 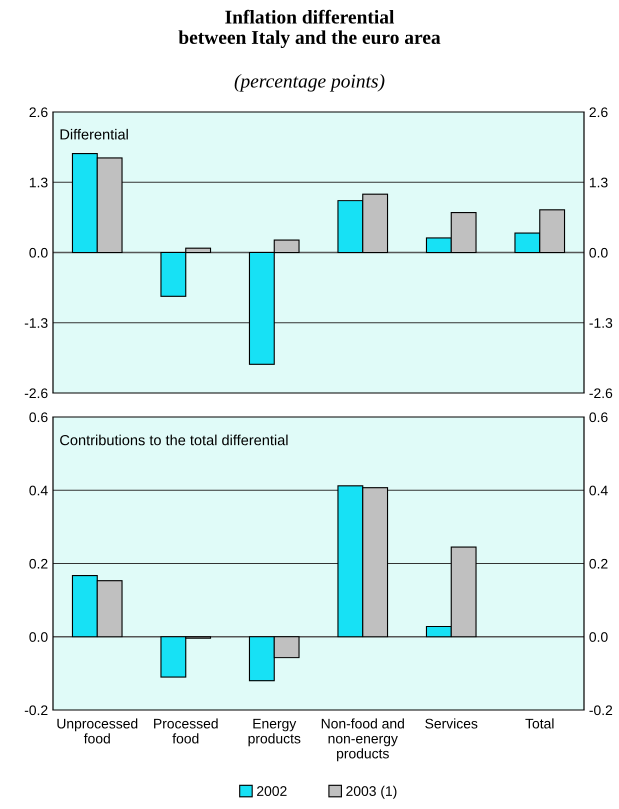 What do you see at coordinates (600, 710) in the screenshot?
I see `y2-tick-label: -0.2` at bounding box center [600, 710].